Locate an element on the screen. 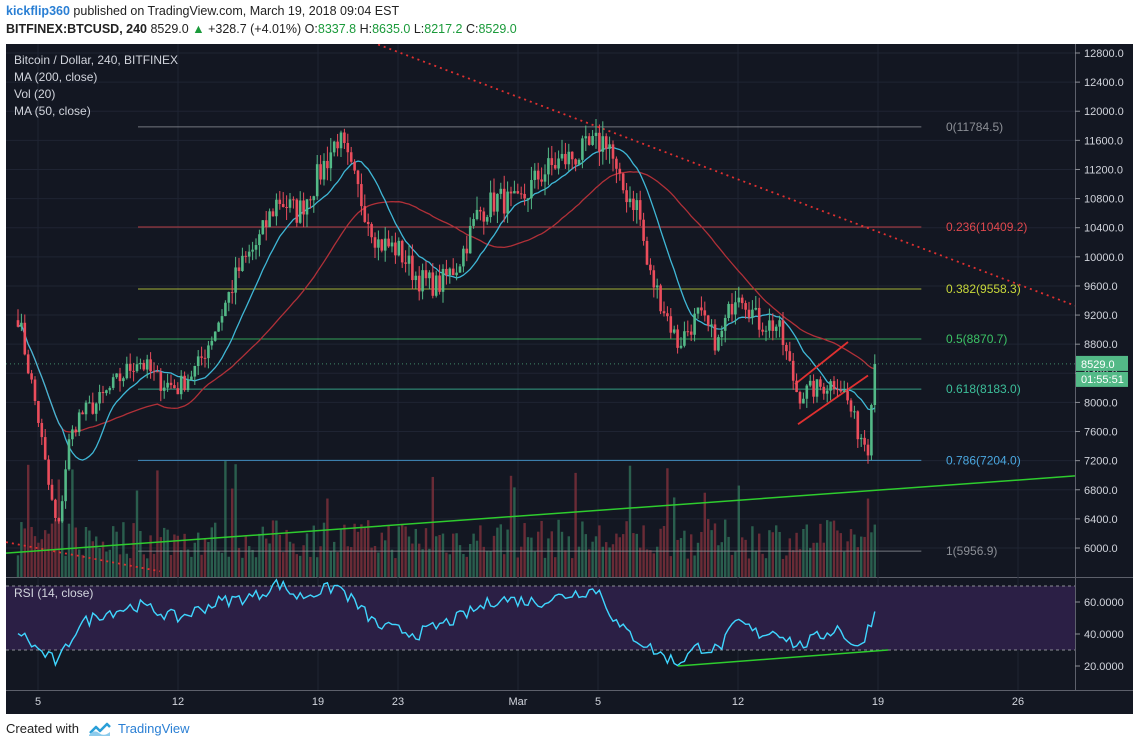  low-value: 8217.2 is located at coordinates (443, 29).